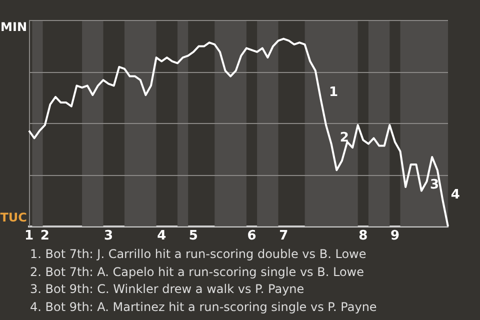  Describe the element at coordinates (168, 289) in the screenshot. I see `text: 3. Bot 9th: C. Winkler drew a walk vs P. Payne` at that location.